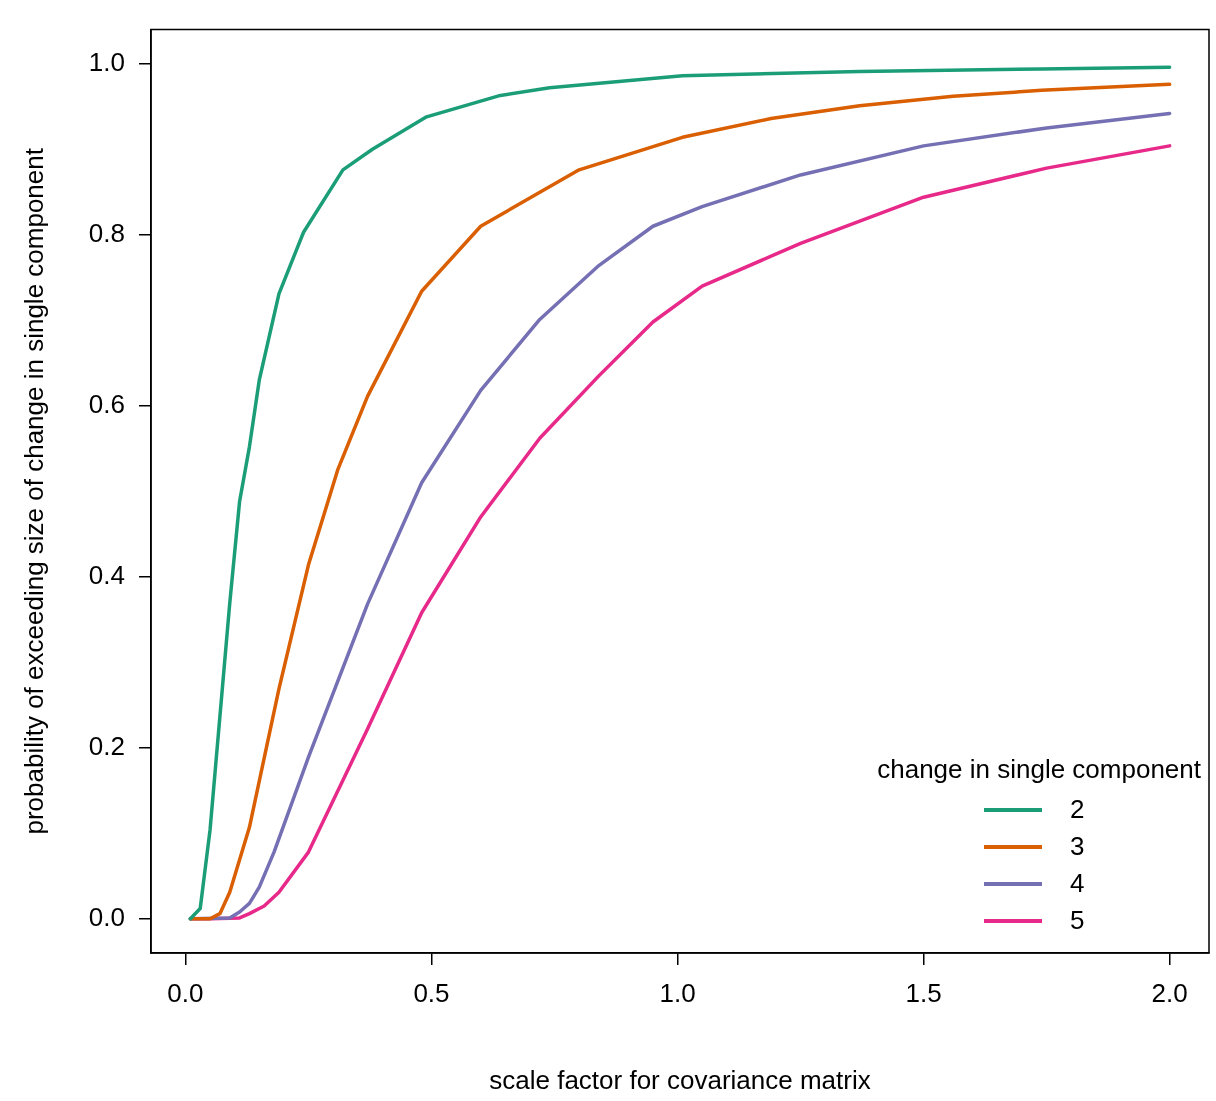 This screenshot has height=1101, width=1216. I want to click on legend-label: 5, so click(1078, 920).